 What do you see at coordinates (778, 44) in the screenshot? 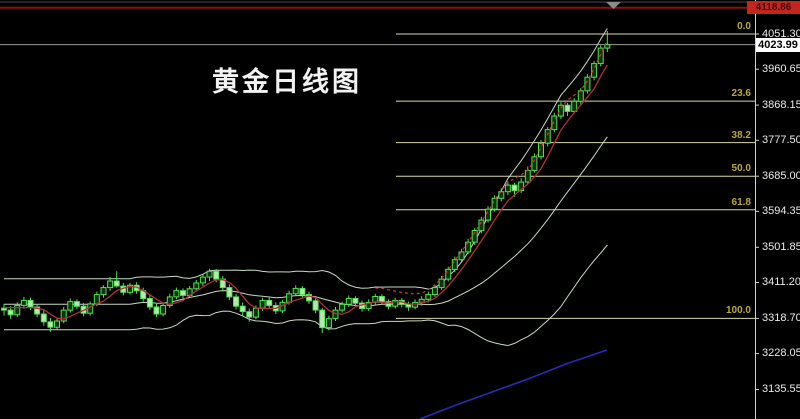
I see `current-price-tag: 4023.99` at bounding box center [778, 44].